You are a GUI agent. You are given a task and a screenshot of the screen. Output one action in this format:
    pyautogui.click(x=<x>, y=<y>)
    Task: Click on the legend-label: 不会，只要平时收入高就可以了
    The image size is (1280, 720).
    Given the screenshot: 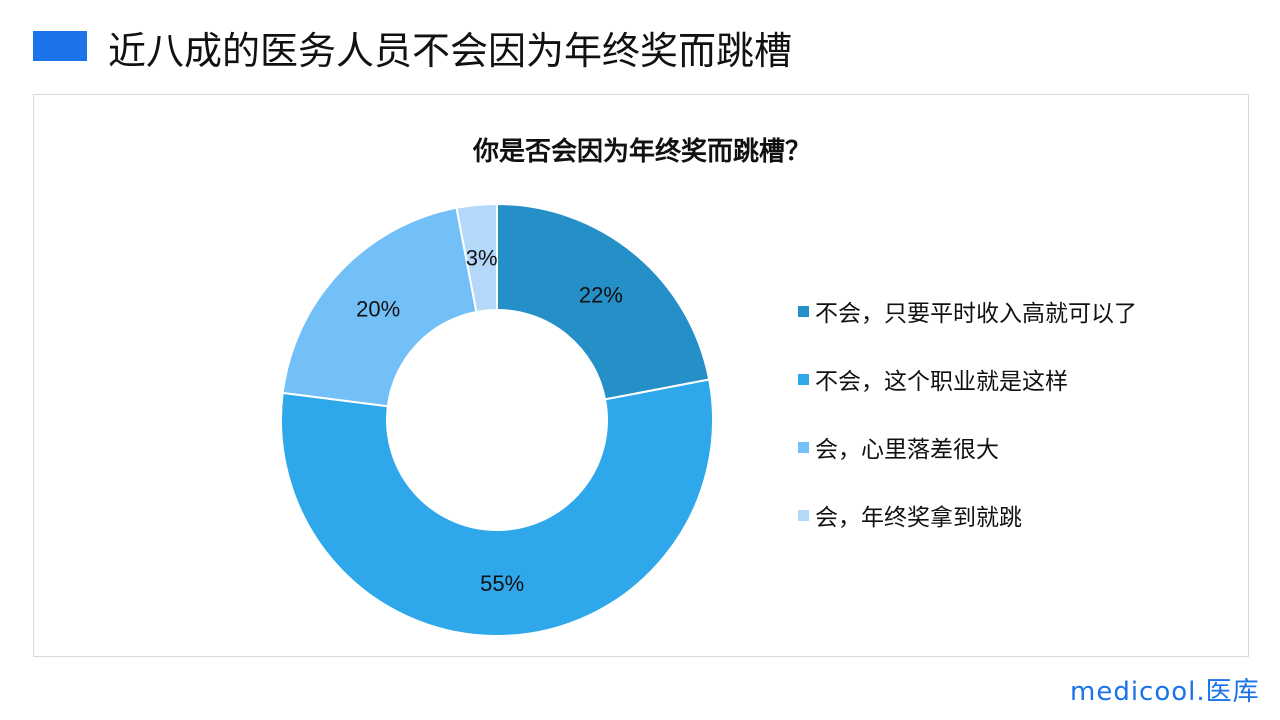 What is the action you would take?
    pyautogui.click(x=976, y=314)
    